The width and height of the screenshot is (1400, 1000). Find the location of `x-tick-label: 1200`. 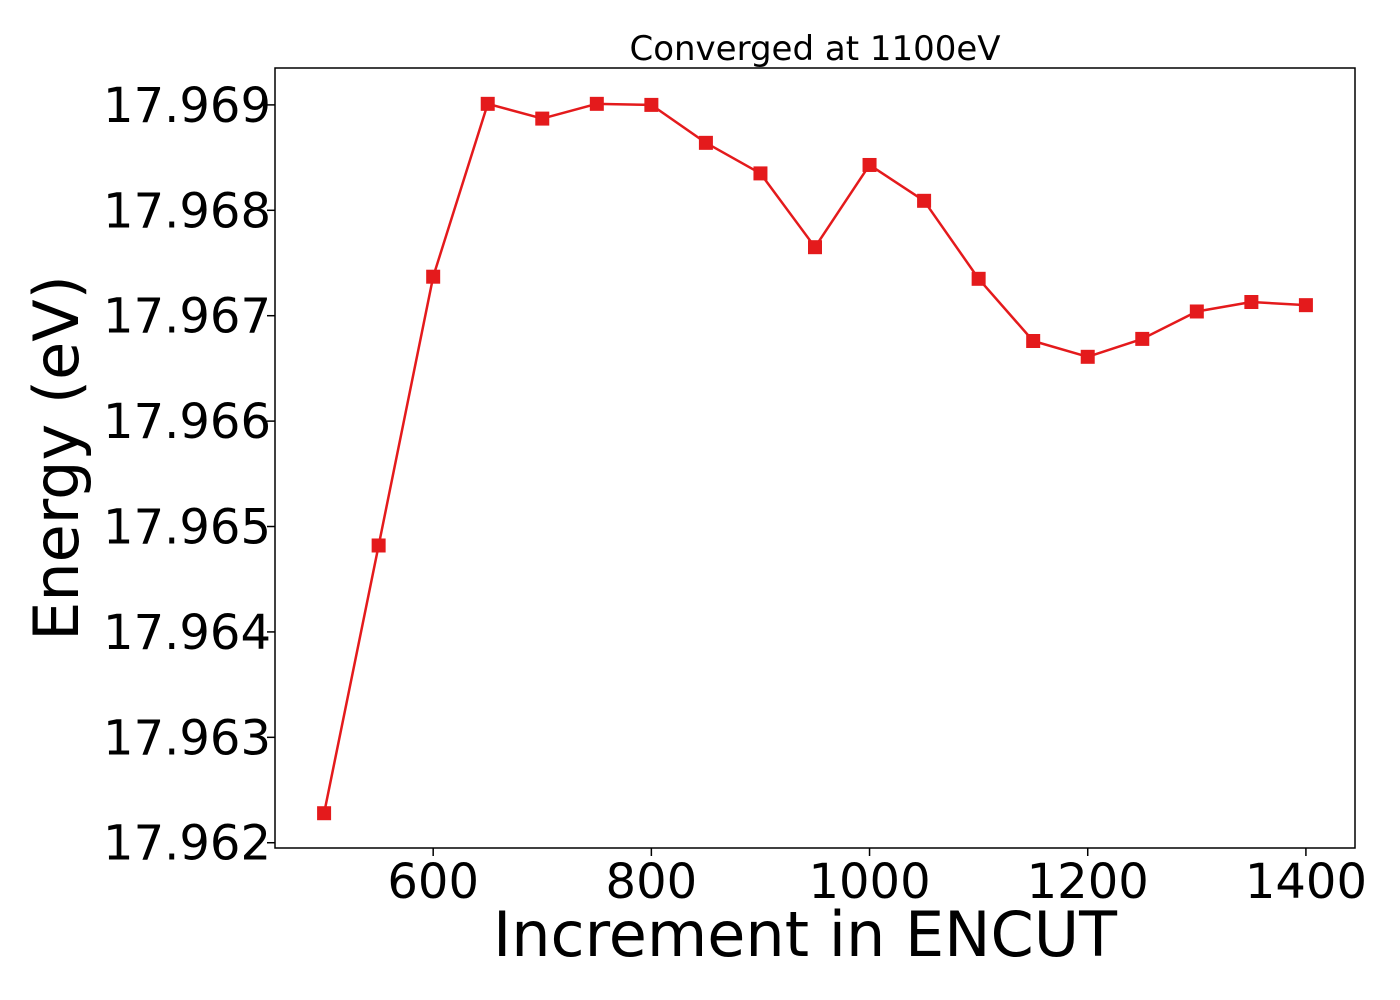

x-tick-label: 1200 is located at coordinates (1088, 882).